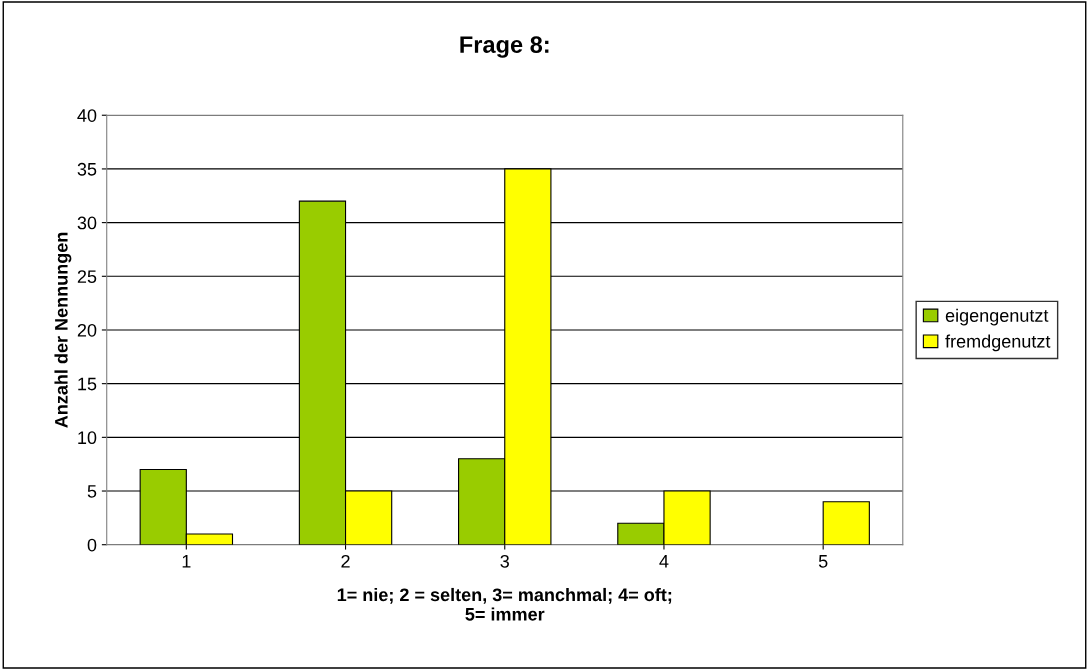  What do you see at coordinates (87, 384) in the screenshot?
I see `y-tick-label: 15` at bounding box center [87, 384].